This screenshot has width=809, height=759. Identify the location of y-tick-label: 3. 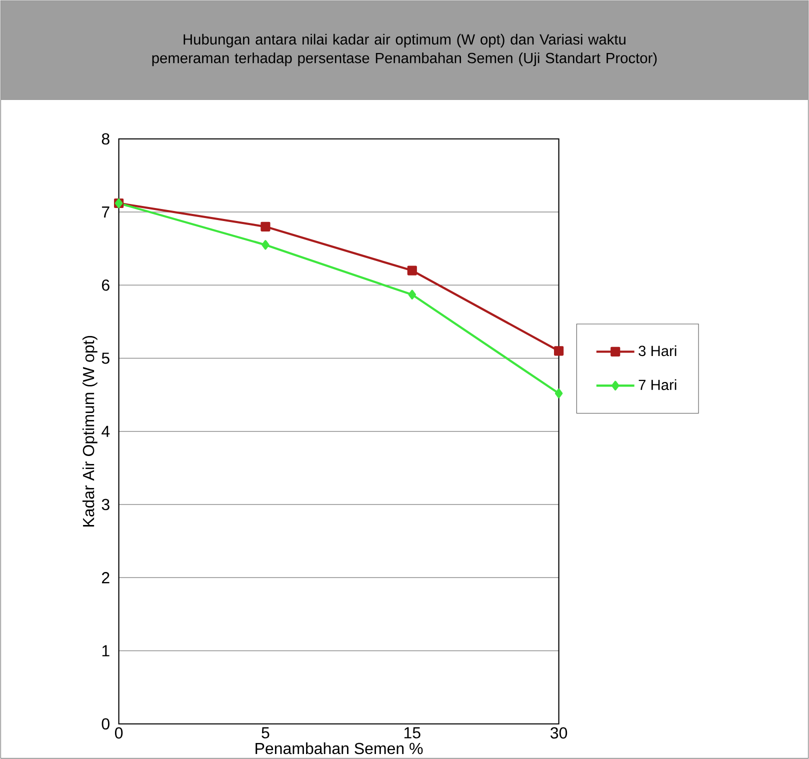
(106, 504).